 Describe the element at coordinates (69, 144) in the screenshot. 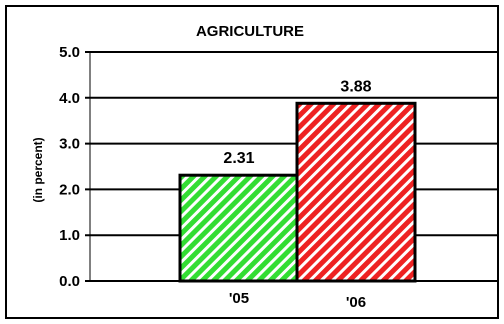

I see `y-tick-label: 3.0` at that location.